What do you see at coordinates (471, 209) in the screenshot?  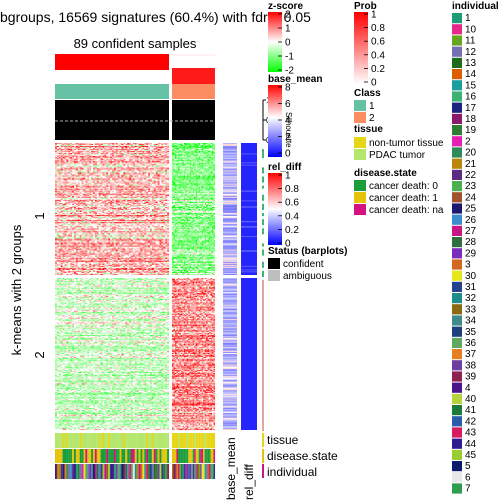 I see `individual-legend-label-17: 25` at bounding box center [471, 209].